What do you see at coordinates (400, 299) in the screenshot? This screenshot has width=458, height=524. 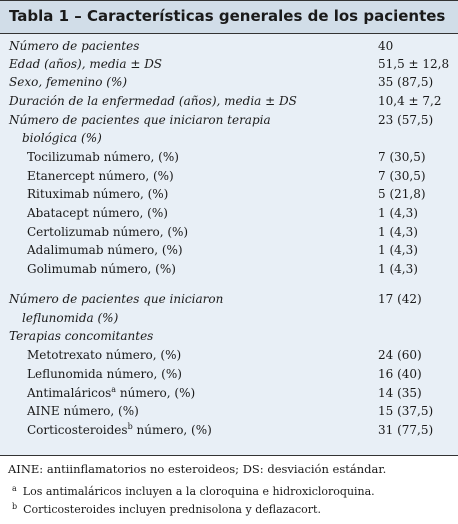 I see `row-value: 17 (42)` at bounding box center [400, 299].